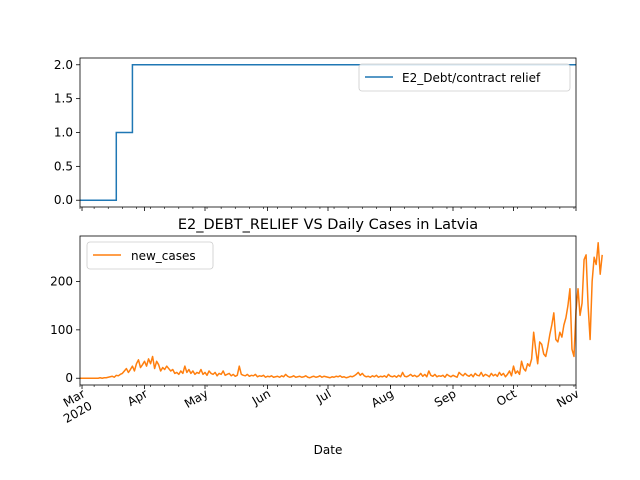 The width and height of the screenshot is (640, 480). I want to click on xtick-label-group: Apr, so click(137, 397).